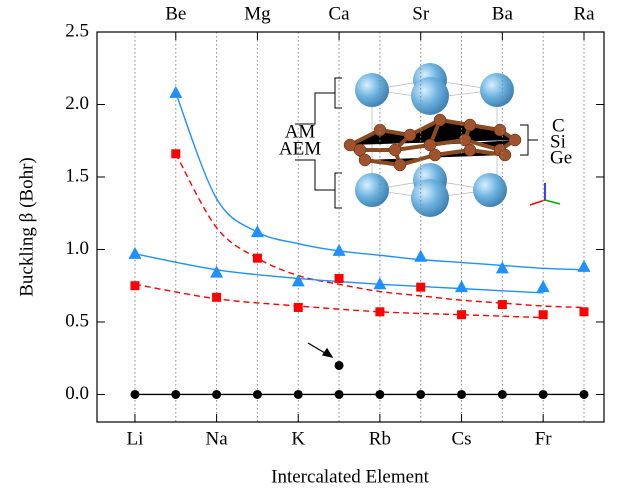 The image size is (624, 498). I want to click on x-tick-label: Mg, so click(257, 13).